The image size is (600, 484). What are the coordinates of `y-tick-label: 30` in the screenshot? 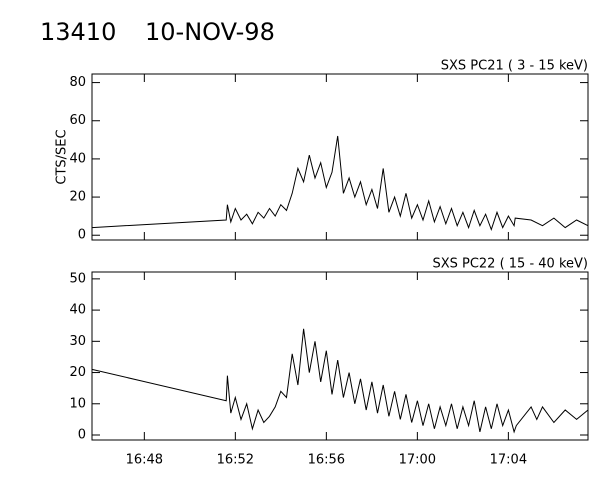 It's located at (77, 341).